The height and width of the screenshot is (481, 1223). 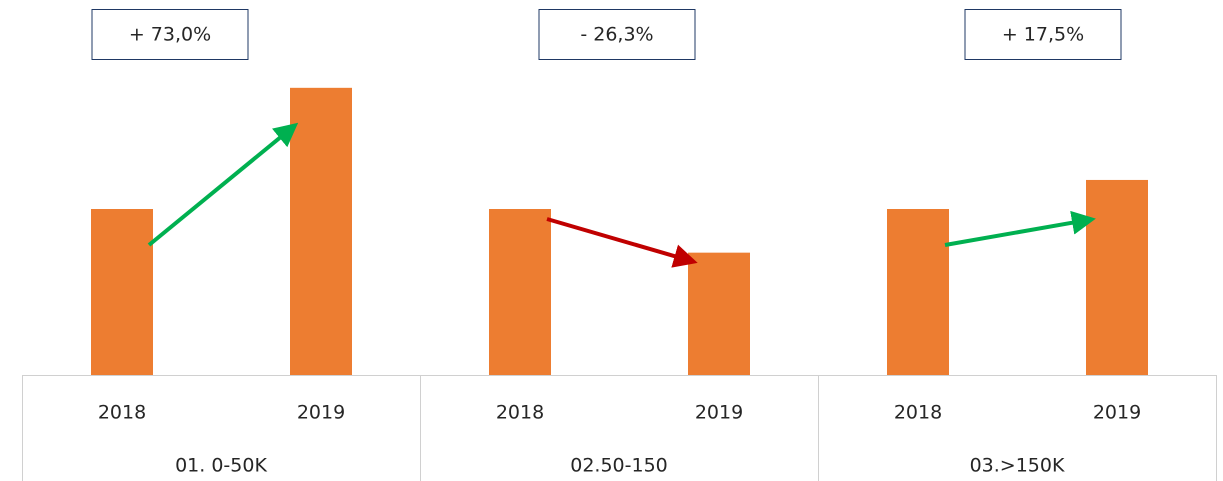 What do you see at coordinates (619, 466) in the screenshot?
I see `group-label: 02.50-150` at bounding box center [619, 466].